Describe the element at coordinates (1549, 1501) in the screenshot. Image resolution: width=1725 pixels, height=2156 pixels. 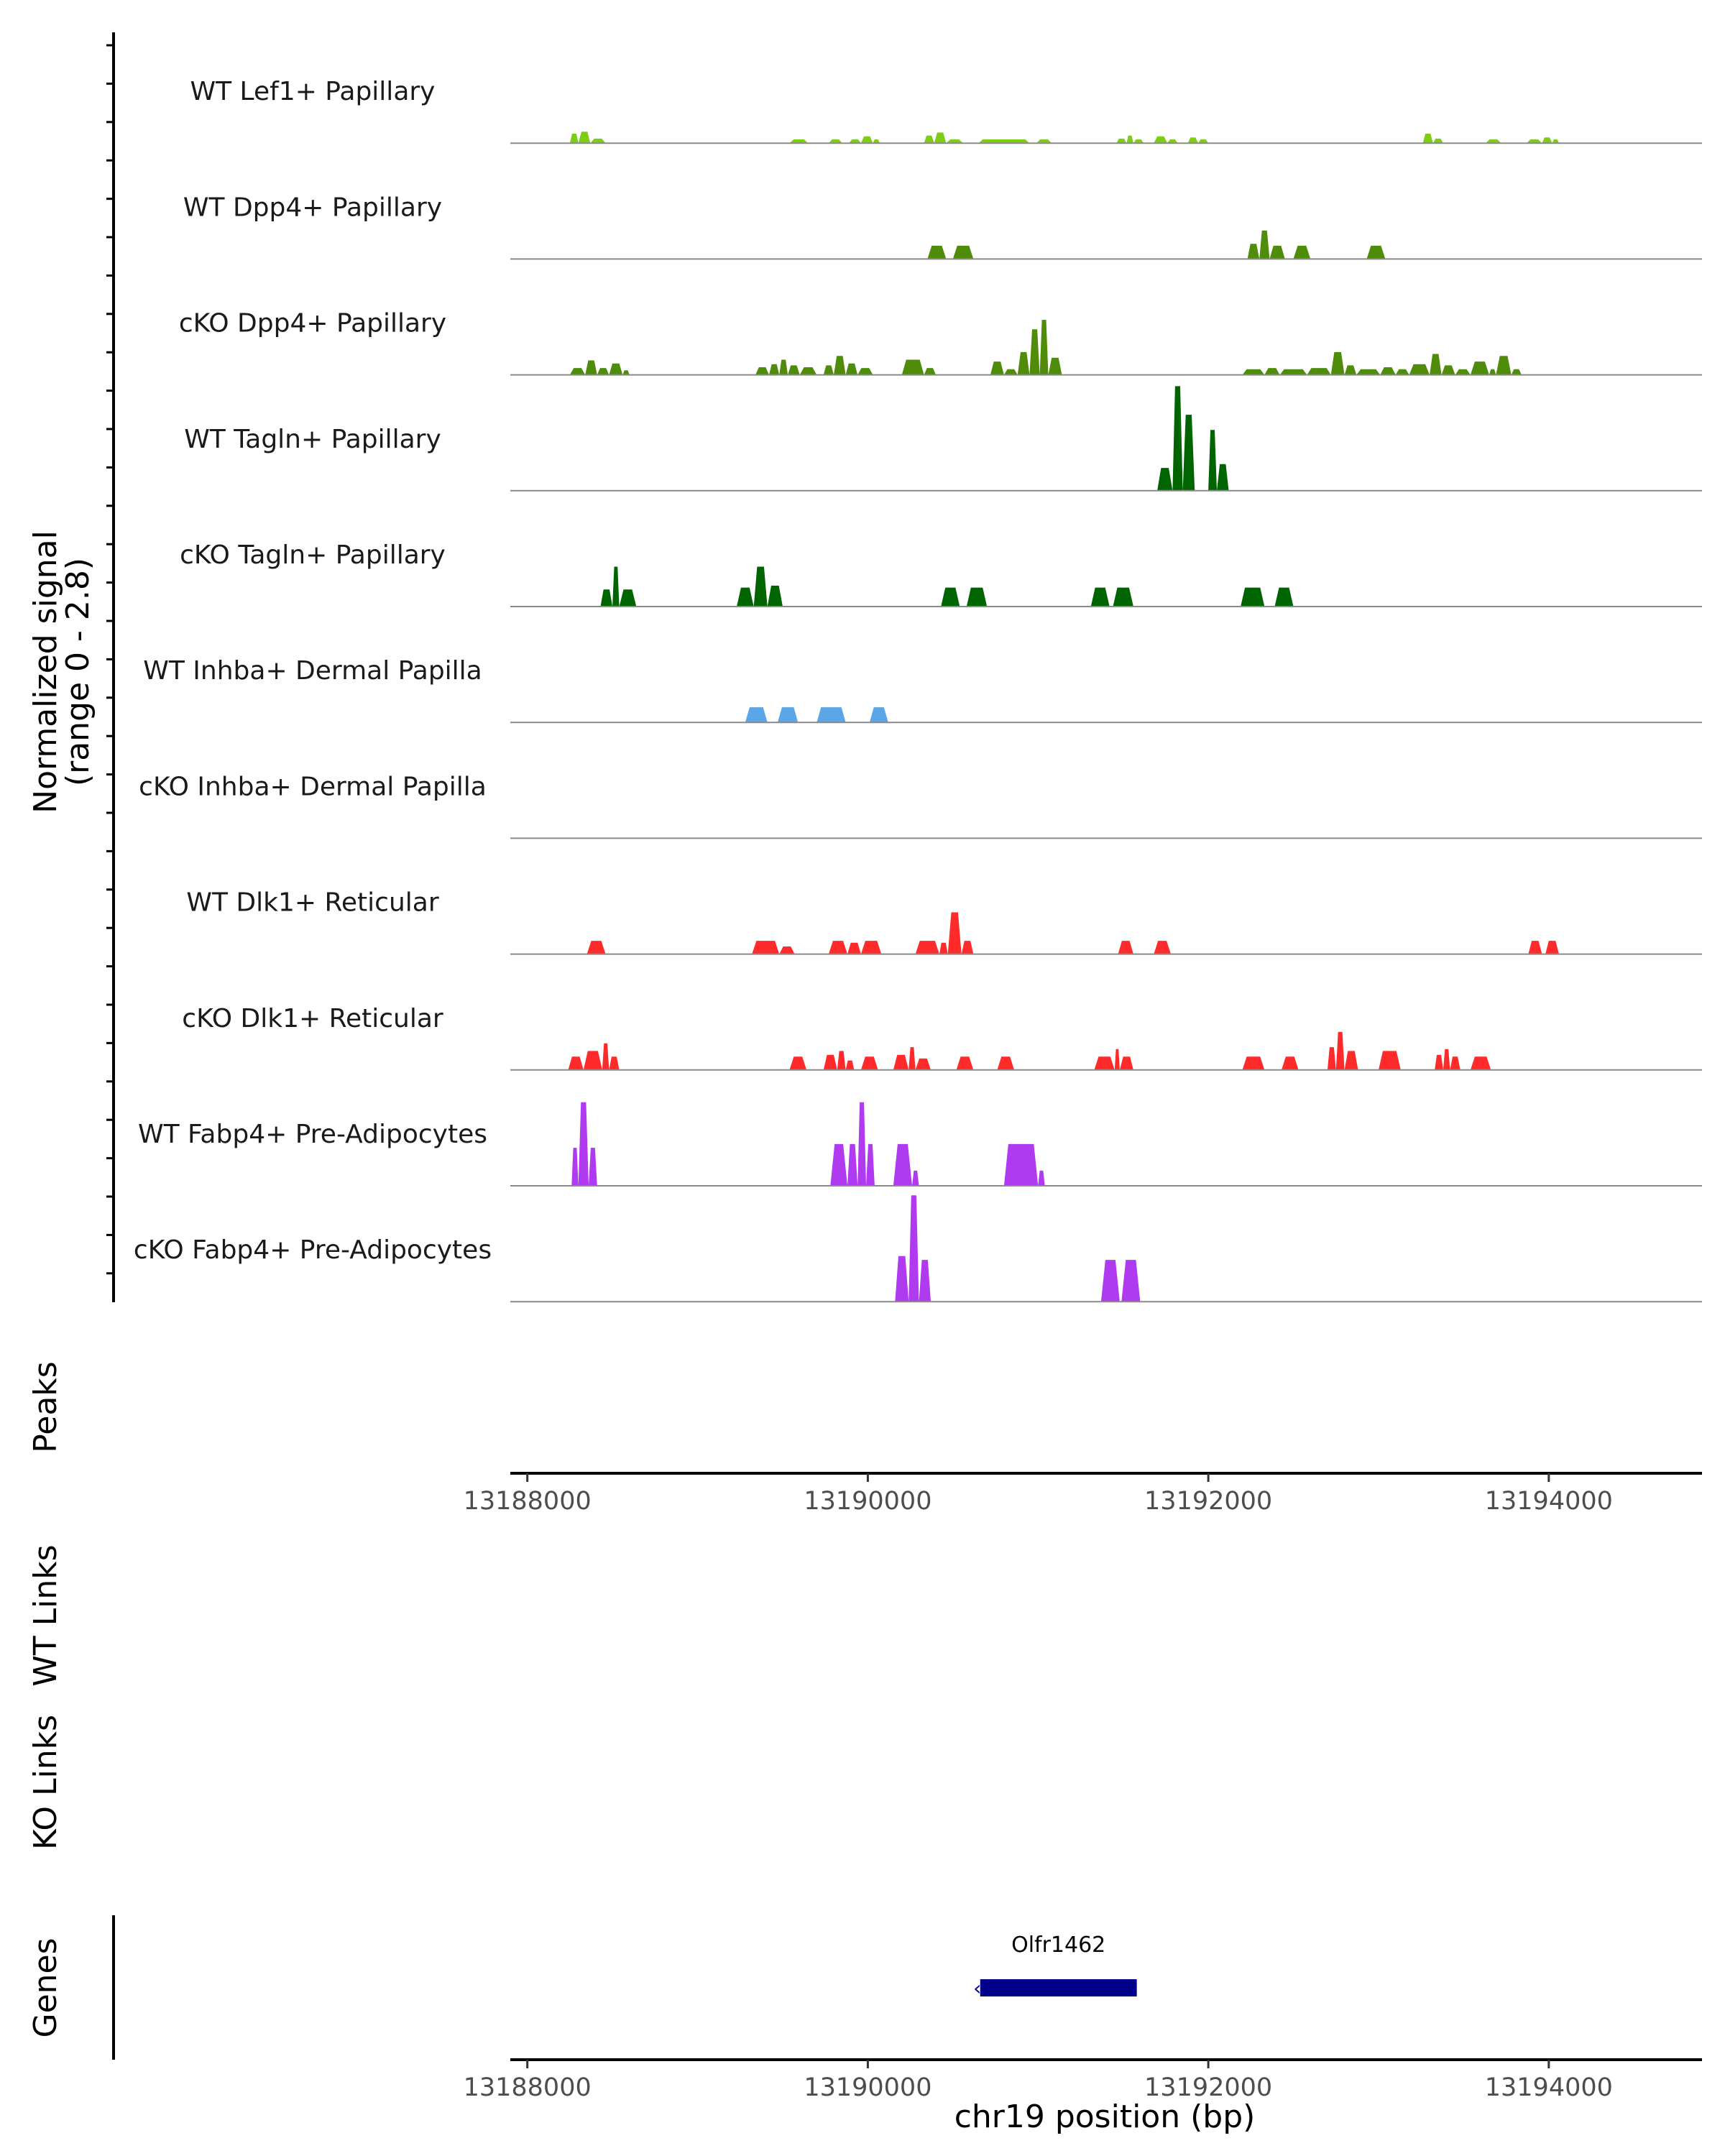
I see `x-tick-label: 13194000` at that location.